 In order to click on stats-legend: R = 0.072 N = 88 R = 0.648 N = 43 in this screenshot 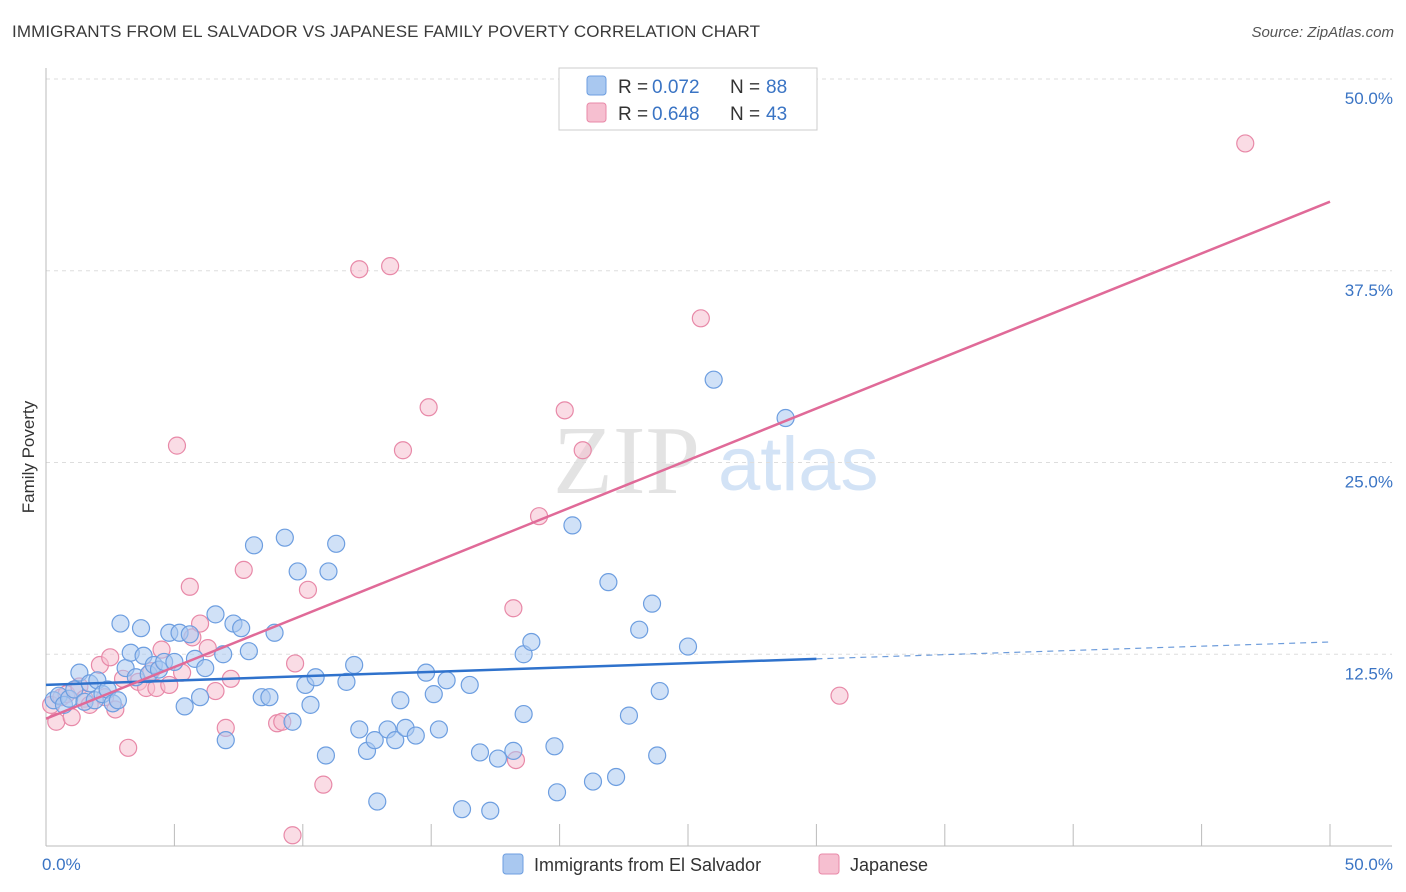, I will do `click(688, 99)`.